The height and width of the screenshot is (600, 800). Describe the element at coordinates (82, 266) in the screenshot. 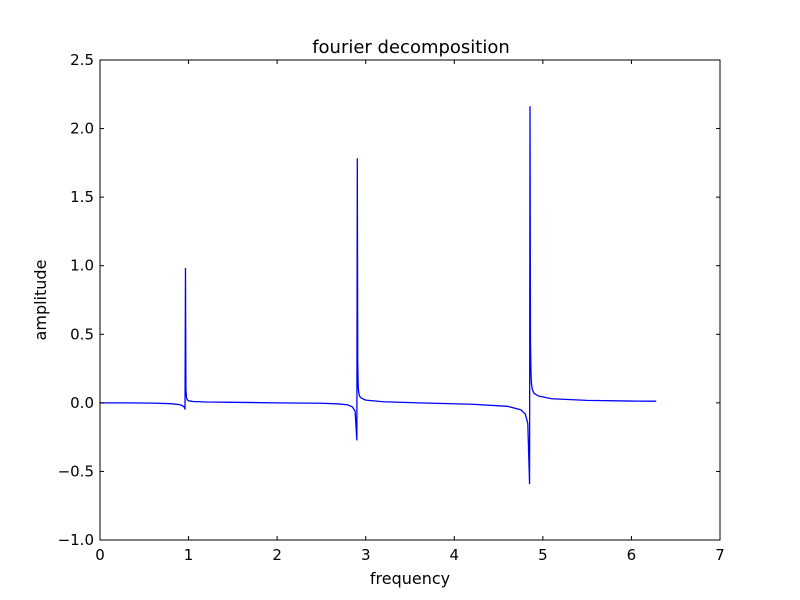

I see `y-tick-label-4: 1.0` at that location.